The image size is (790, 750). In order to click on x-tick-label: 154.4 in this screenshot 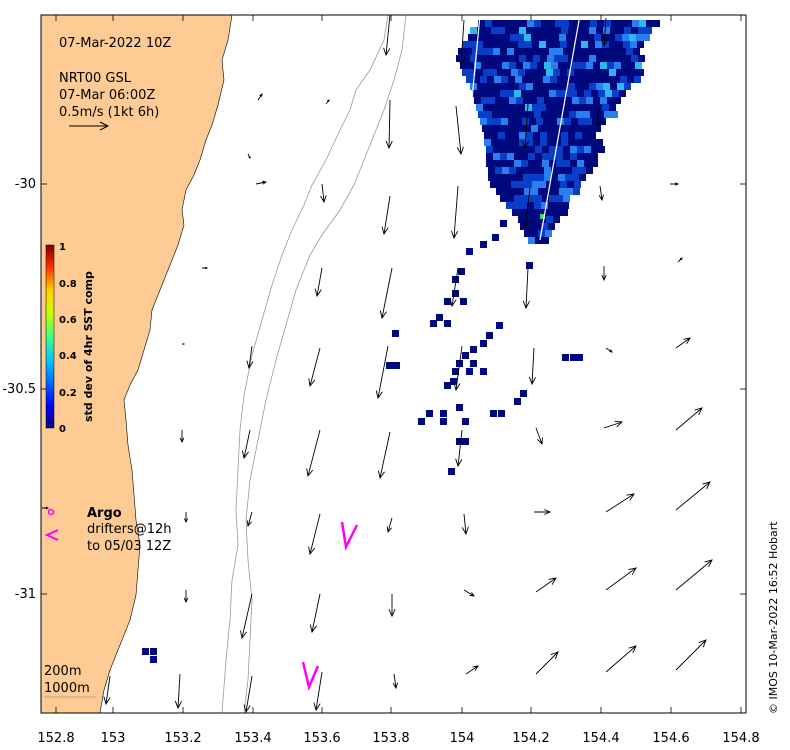, I will do `click(600, 738)`.